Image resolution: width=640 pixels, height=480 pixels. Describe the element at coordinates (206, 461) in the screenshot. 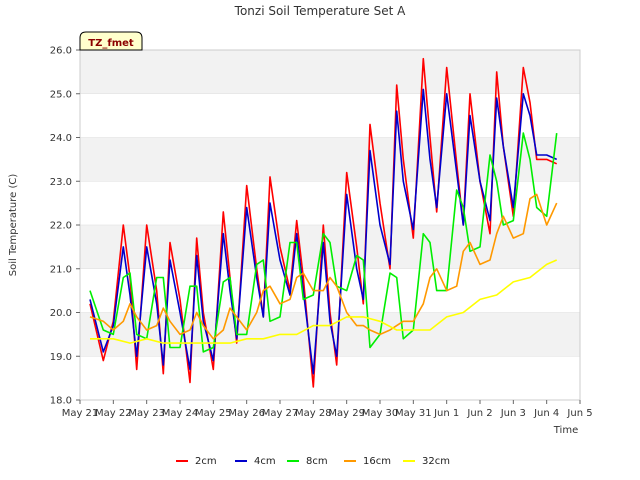

I see `legend-label: 2cm` at that location.